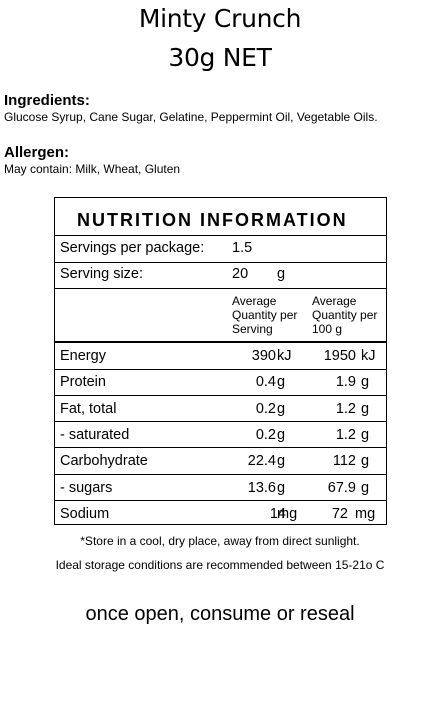 The height and width of the screenshot is (703, 440). What do you see at coordinates (345, 382) in the screenshot?
I see `per-100g-value: 1.9` at bounding box center [345, 382].